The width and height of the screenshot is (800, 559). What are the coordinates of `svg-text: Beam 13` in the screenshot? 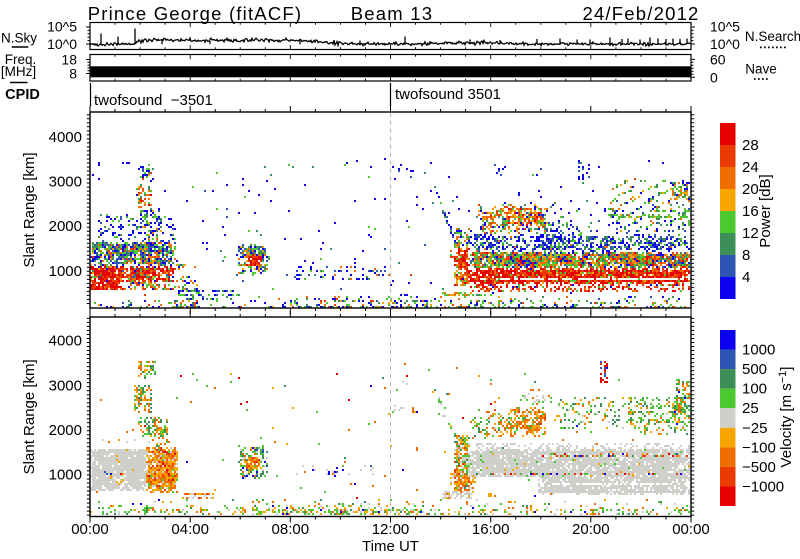 It's located at (392, 13).